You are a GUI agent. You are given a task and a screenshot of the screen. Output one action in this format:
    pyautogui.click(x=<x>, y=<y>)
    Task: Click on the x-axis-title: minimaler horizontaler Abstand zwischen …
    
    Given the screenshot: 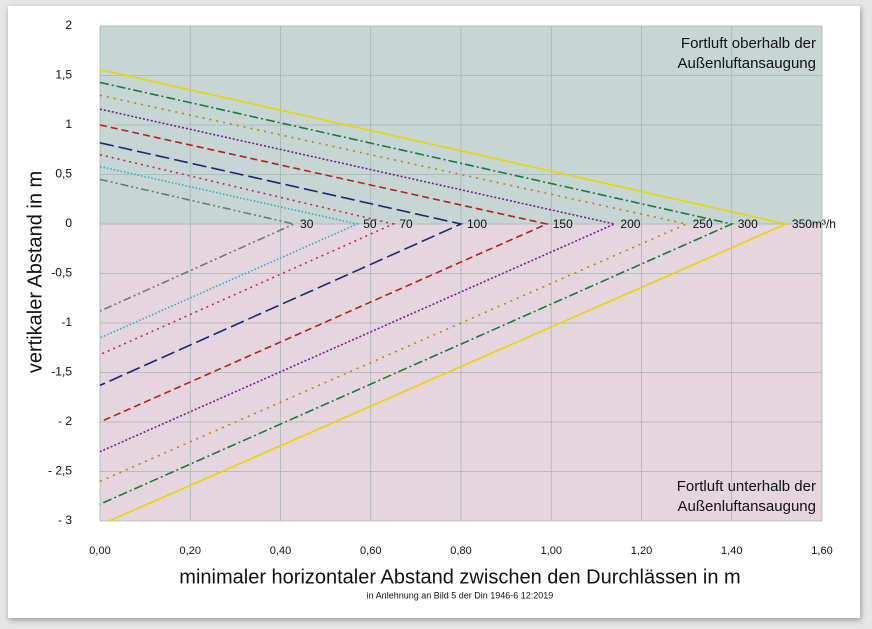 What is the action you would take?
    pyautogui.click(x=459, y=577)
    